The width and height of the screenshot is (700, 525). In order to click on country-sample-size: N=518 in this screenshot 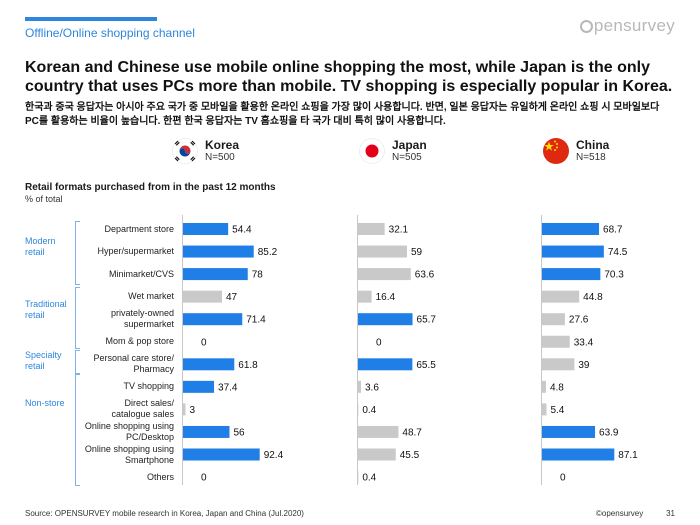, I will do `click(591, 157)`.